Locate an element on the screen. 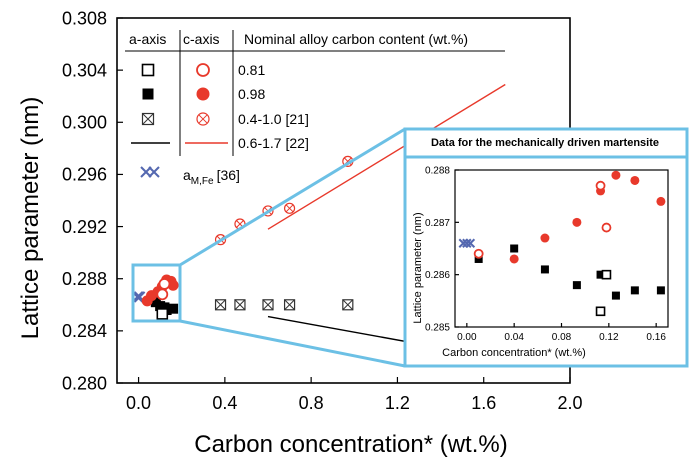  legend-entry-label-0: 0.81 is located at coordinates (251, 70).